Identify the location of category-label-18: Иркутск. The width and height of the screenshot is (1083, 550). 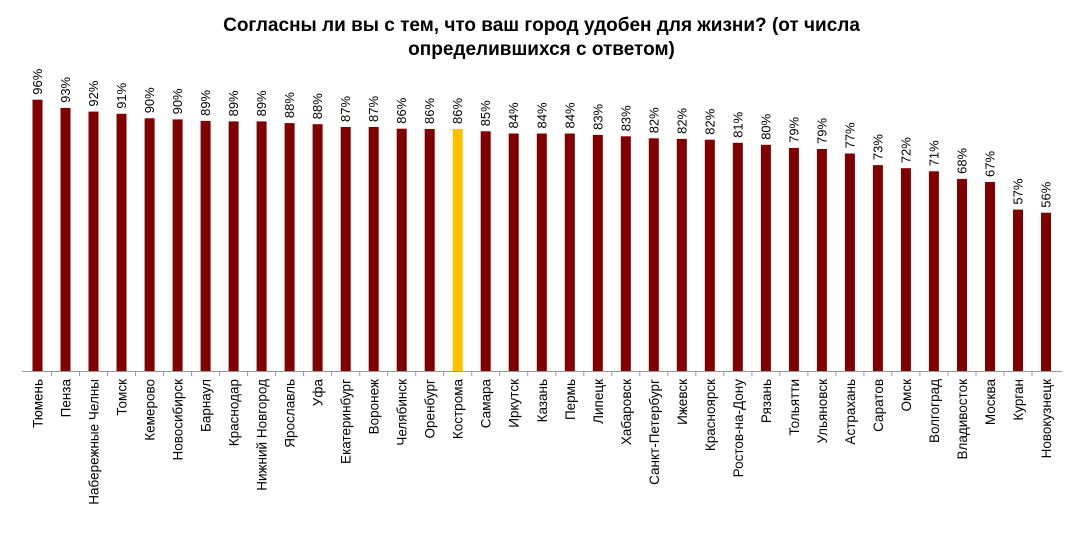
(514, 403).